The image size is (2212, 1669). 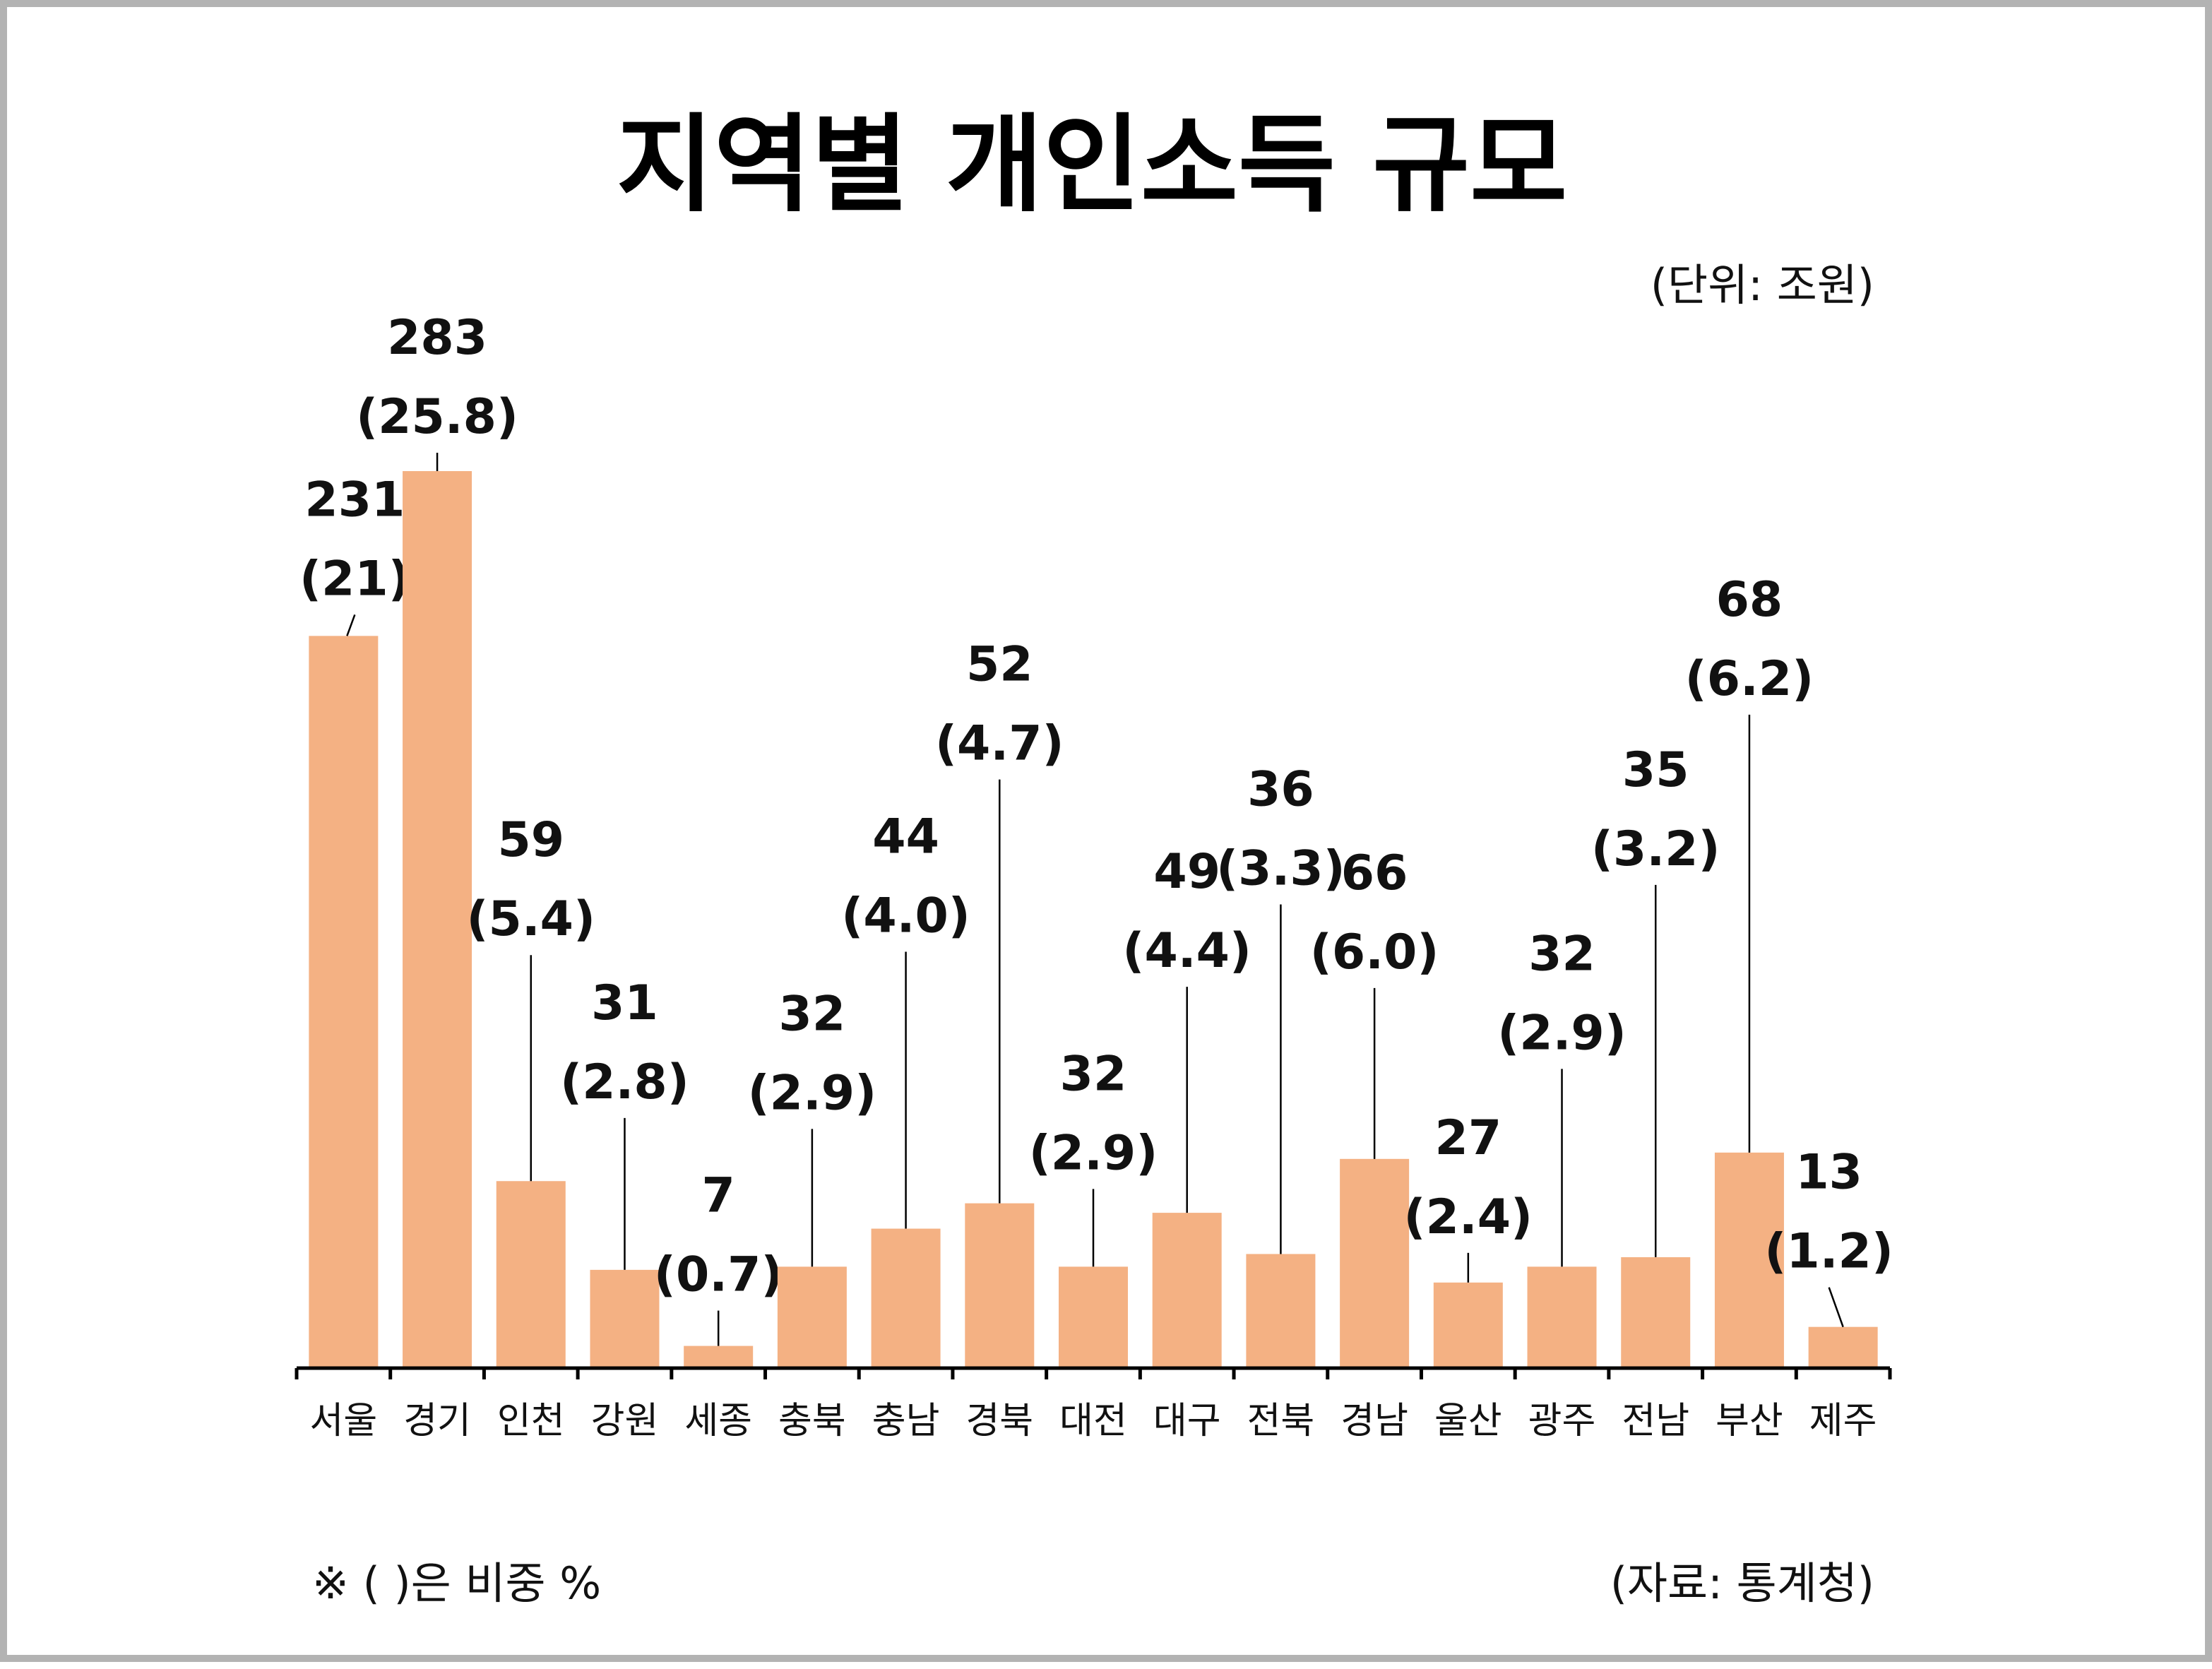 What do you see at coordinates (1749, 1260) in the screenshot?
I see `bar-부산` at bounding box center [1749, 1260].